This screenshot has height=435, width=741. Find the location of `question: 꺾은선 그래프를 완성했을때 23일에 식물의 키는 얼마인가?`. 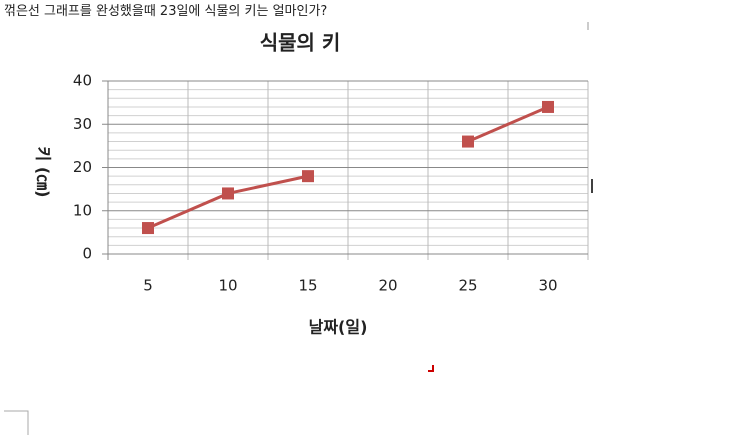

question: 꺾은선 그래프를 완성했을때 23일에 식물의 키는 얼마인가? is located at coordinates (166, 11).